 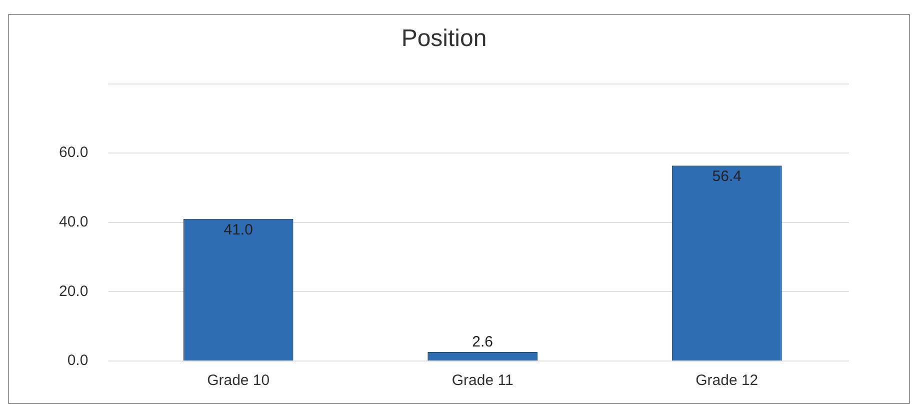 What do you see at coordinates (73, 291) in the screenshot?
I see `y-tick-label: 20.0` at bounding box center [73, 291].